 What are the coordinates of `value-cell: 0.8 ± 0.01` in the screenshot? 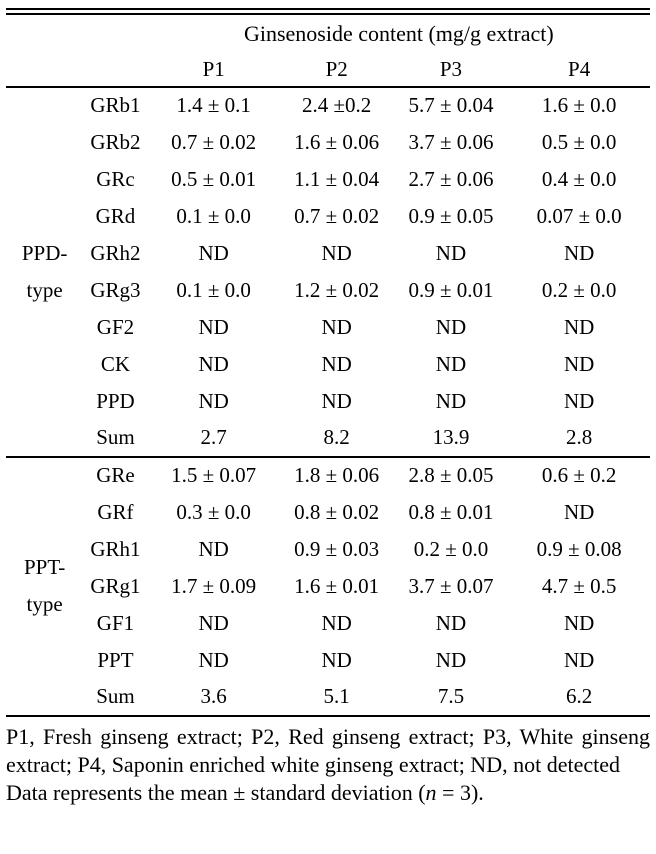 It's located at (451, 511).